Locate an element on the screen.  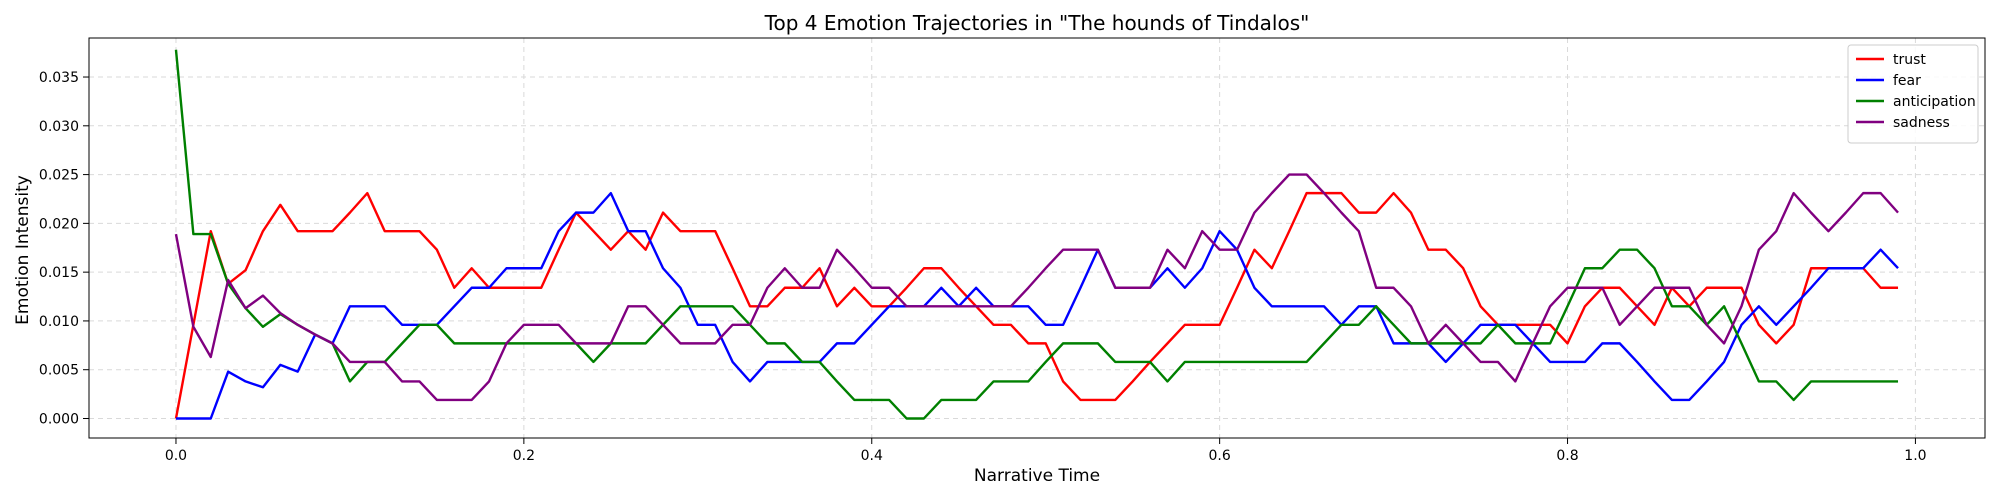
y-tick-label: 0.010 is located at coordinates (59, 322).